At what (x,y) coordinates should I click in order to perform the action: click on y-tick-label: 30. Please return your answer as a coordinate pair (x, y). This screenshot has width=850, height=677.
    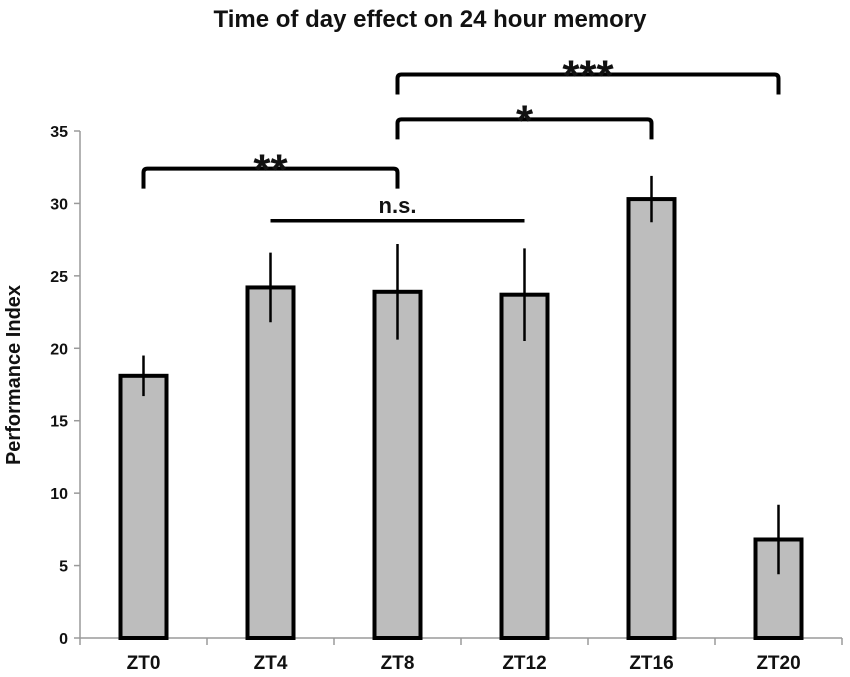
    Looking at the image, I should click on (59, 204).